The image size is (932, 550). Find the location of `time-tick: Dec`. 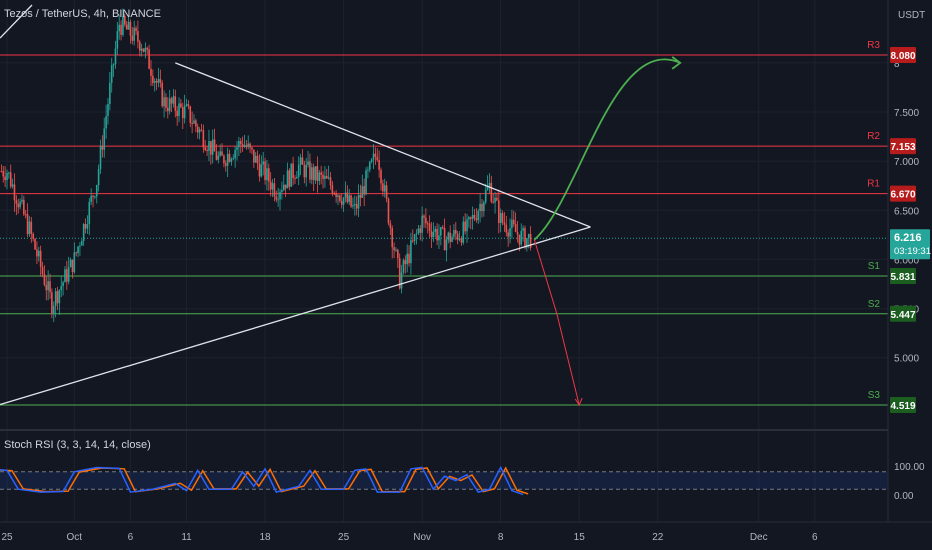

time-tick: Dec is located at coordinates (759, 537).